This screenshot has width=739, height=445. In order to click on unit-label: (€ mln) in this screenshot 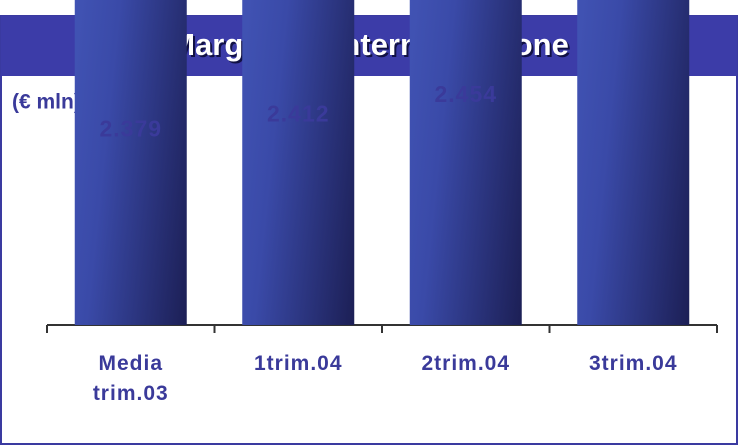, I will do `click(46, 102)`.